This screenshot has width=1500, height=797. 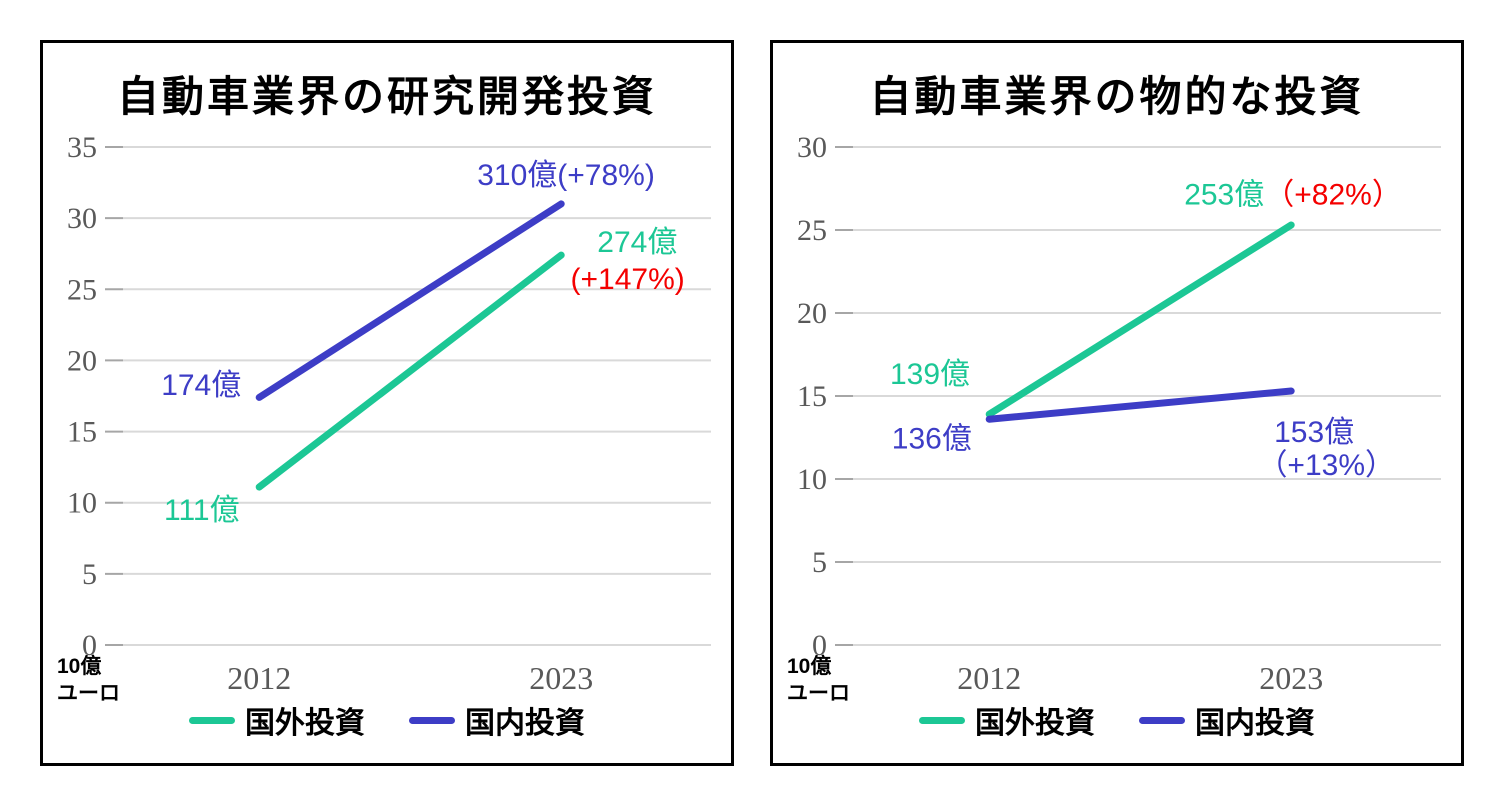 I want to click on svg-text: 139億, so click(x=930, y=374).